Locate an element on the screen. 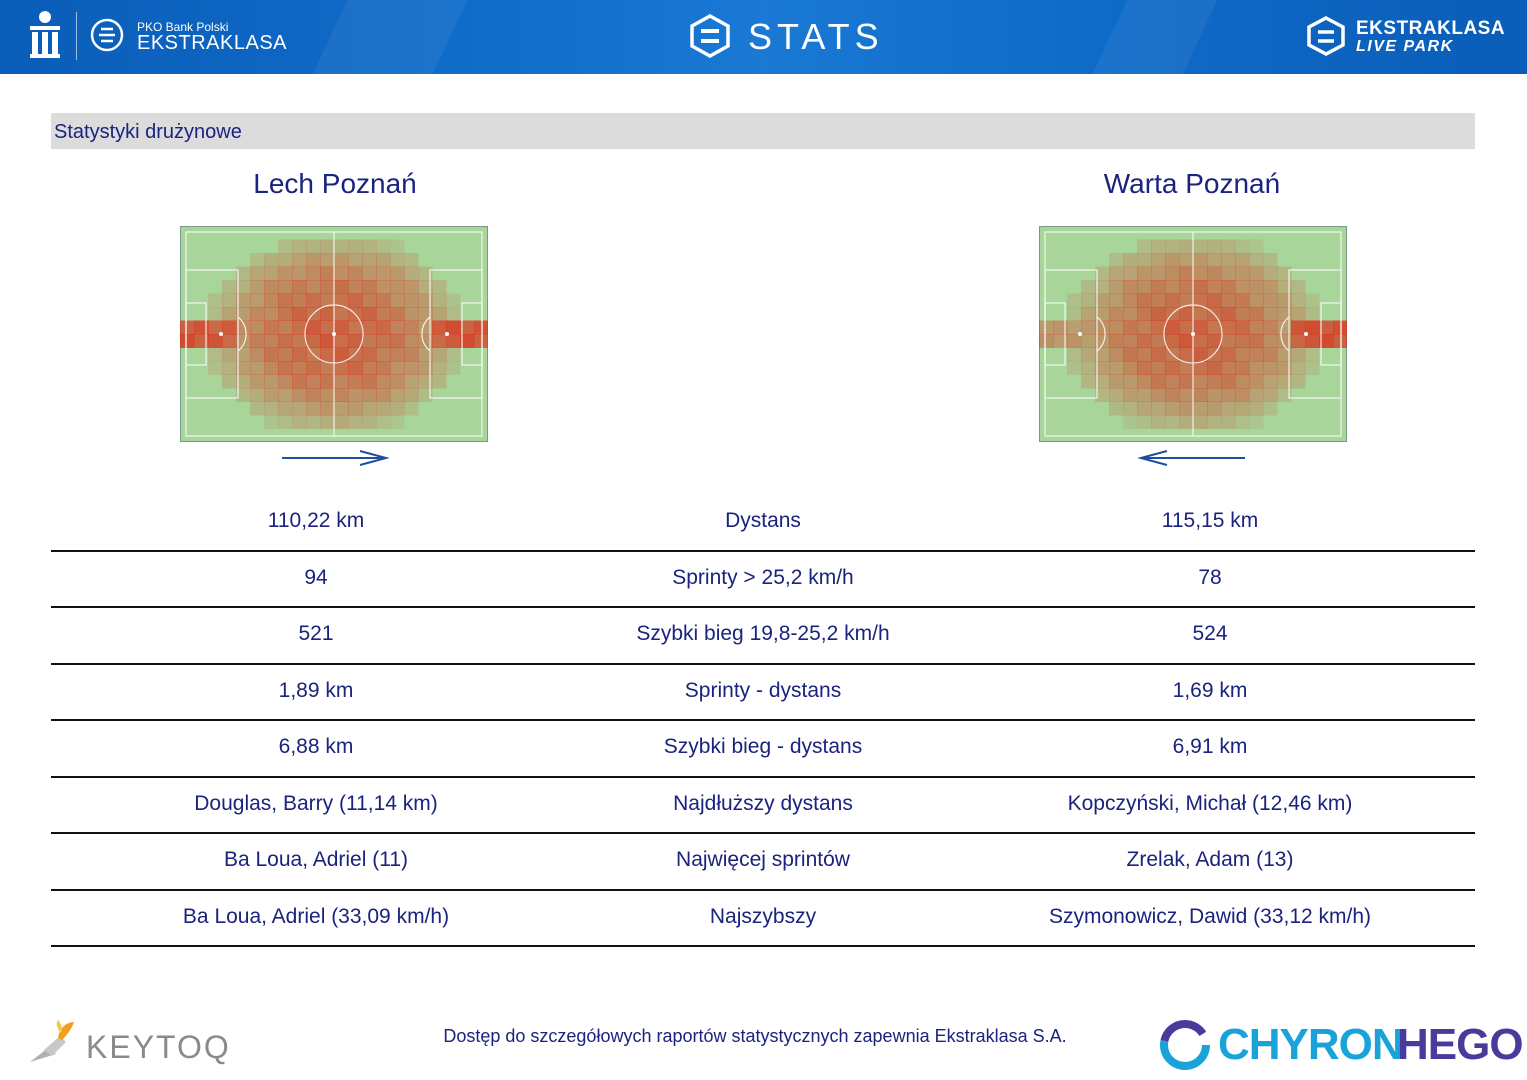 The width and height of the screenshot is (1527, 1080). stat-label: Najdłuższy dystans is located at coordinates (763, 803).